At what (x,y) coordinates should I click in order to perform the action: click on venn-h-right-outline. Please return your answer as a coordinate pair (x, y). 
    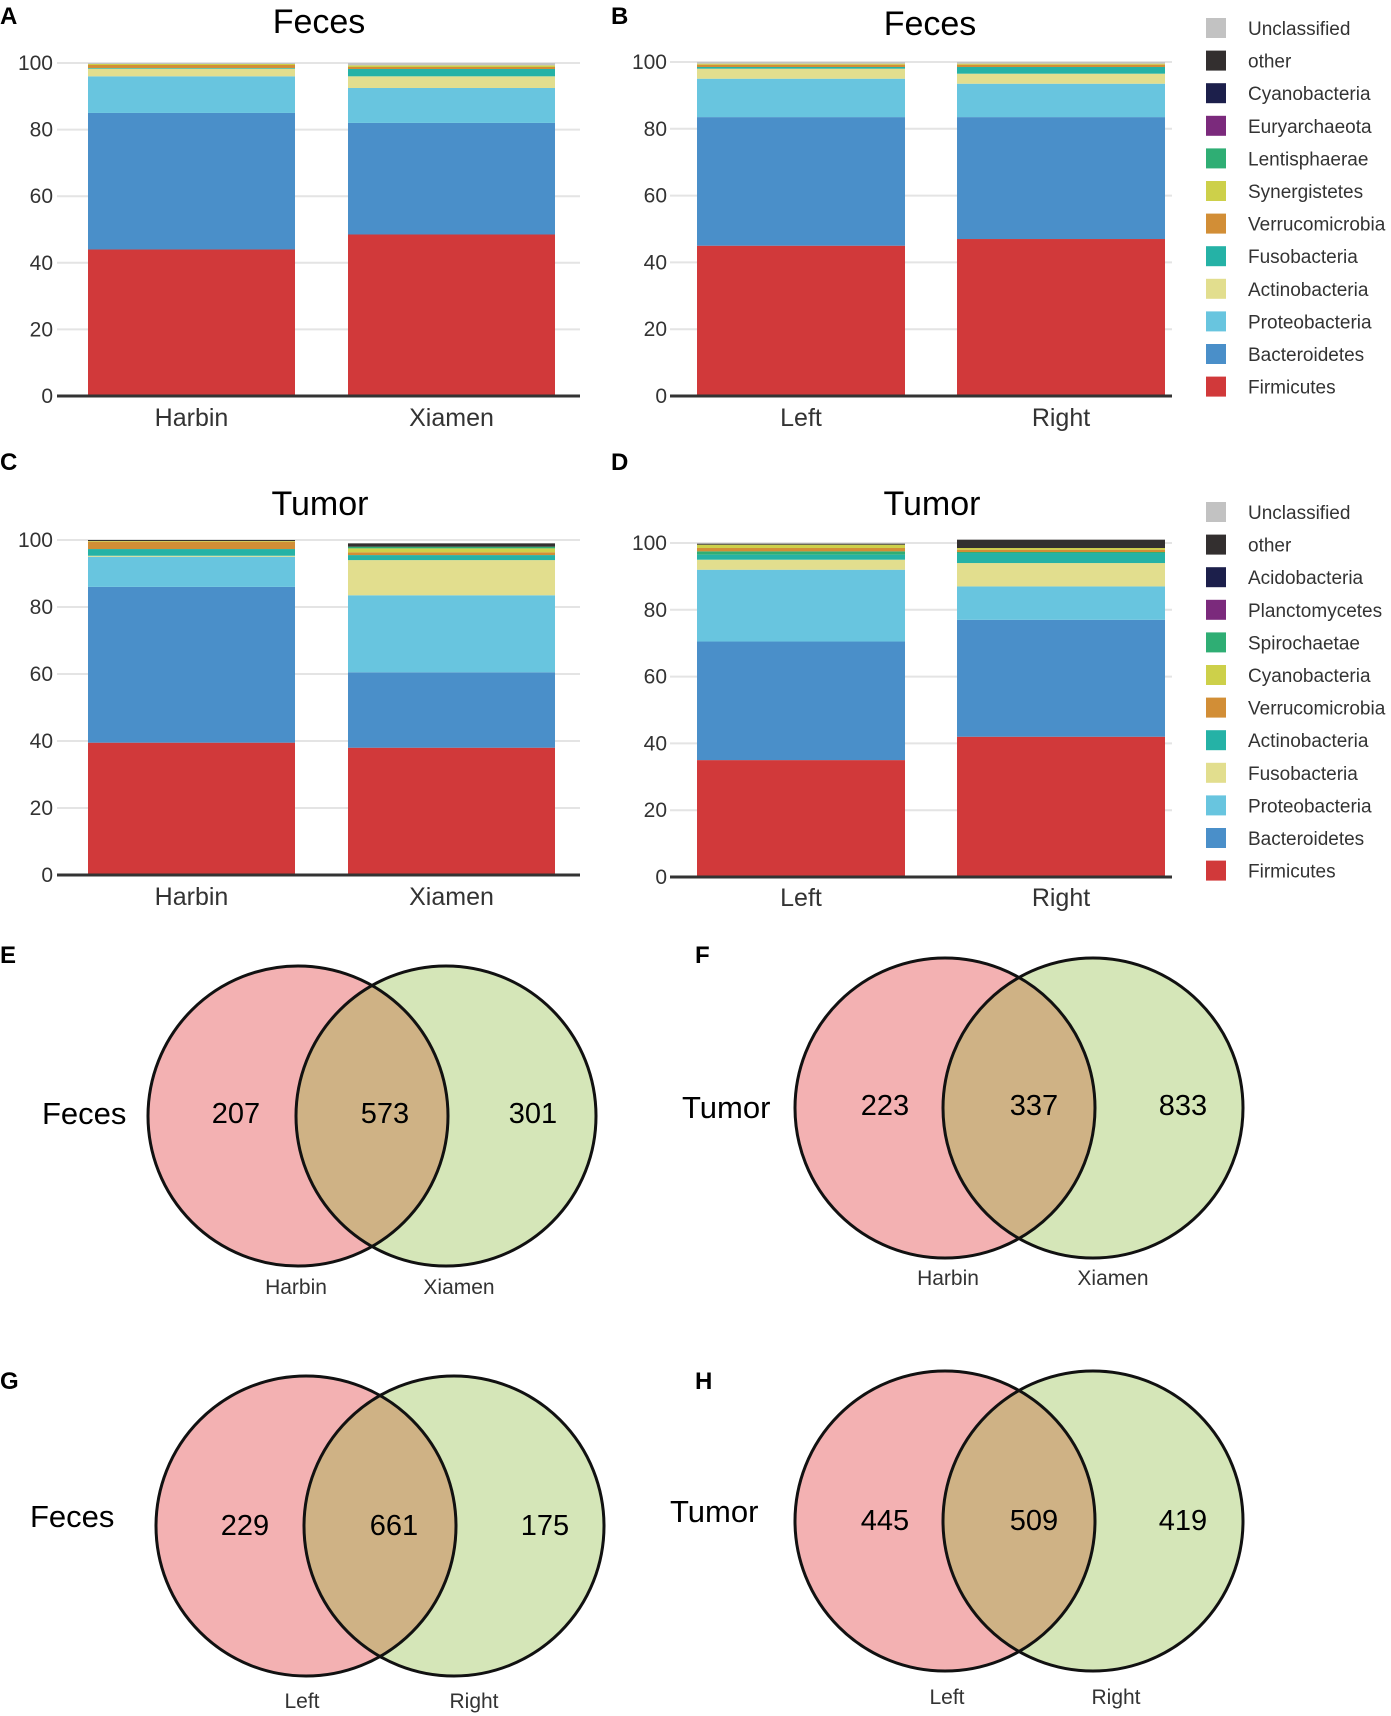
    Looking at the image, I should click on (1093, 1521).